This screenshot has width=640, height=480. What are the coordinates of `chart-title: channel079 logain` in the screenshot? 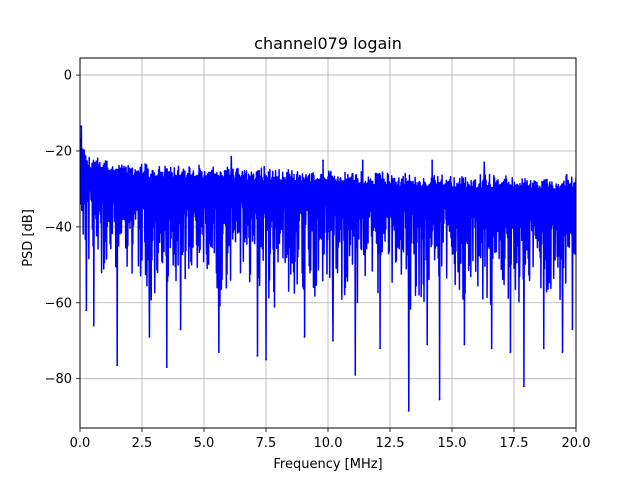 It's located at (328, 43).